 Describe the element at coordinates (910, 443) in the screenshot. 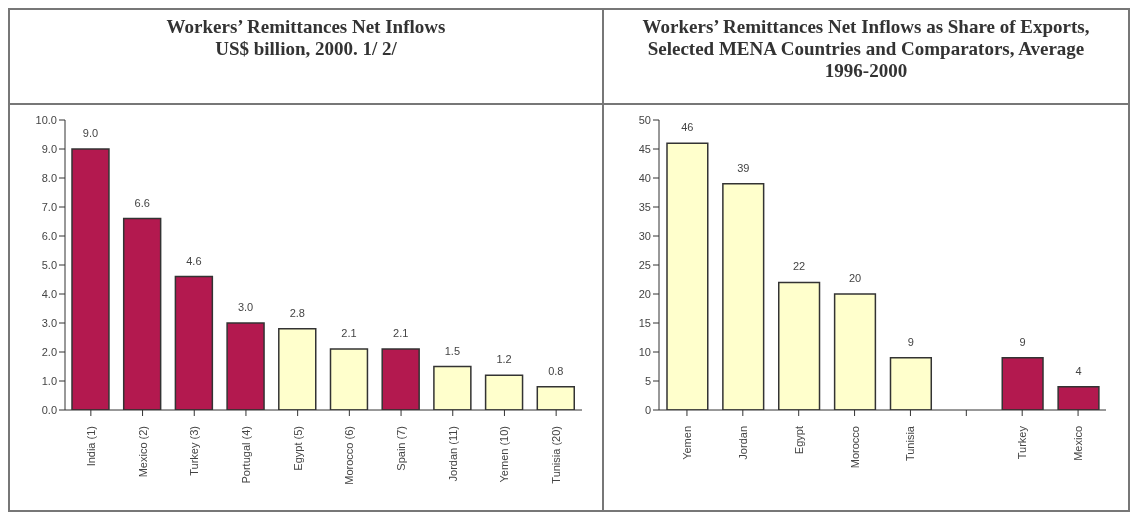

I see `x-tick-label: Tunisia` at that location.